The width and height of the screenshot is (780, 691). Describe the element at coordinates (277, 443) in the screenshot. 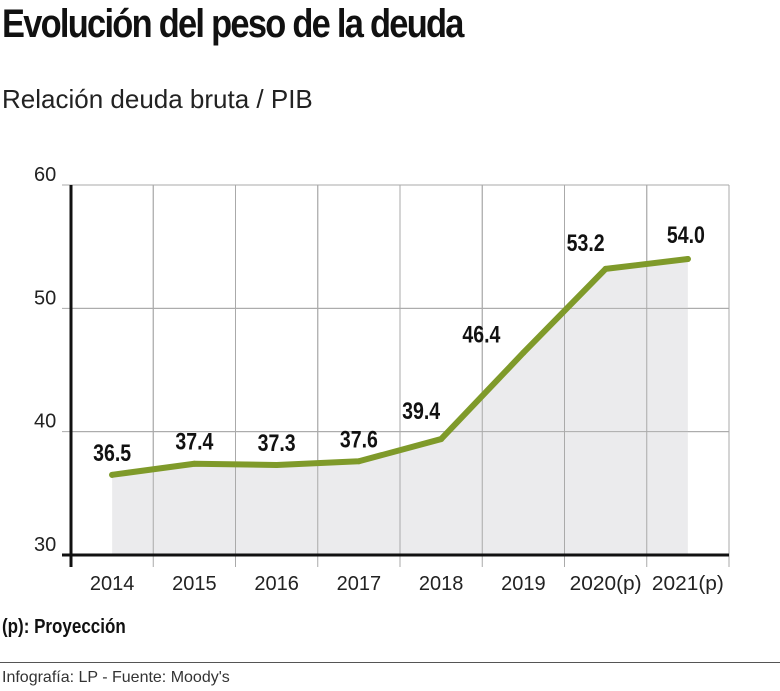

I see `data-label: 37.3` at that location.